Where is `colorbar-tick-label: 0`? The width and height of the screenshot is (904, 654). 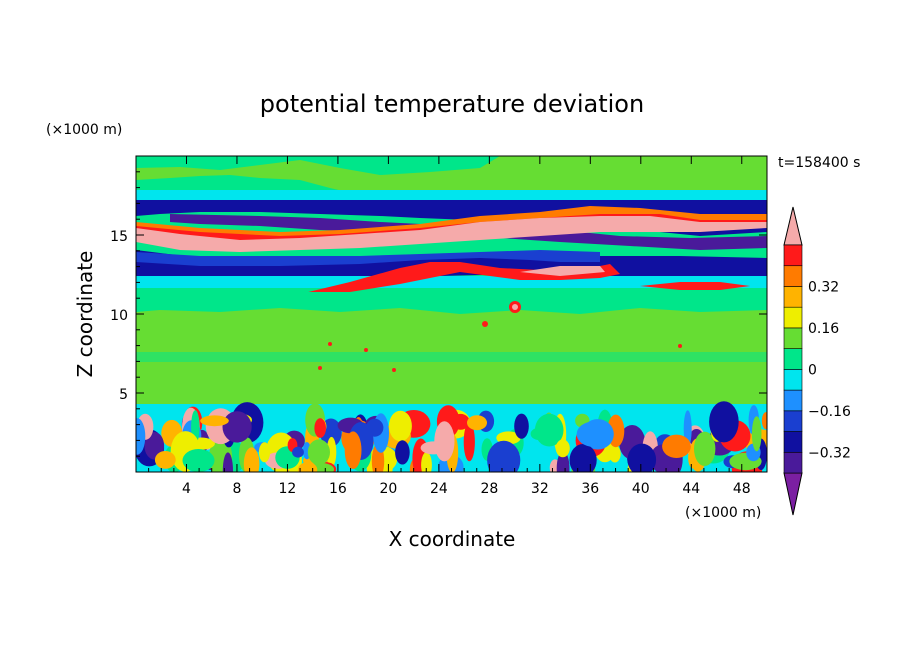 colorbar-tick-label: 0 is located at coordinates (812, 370).